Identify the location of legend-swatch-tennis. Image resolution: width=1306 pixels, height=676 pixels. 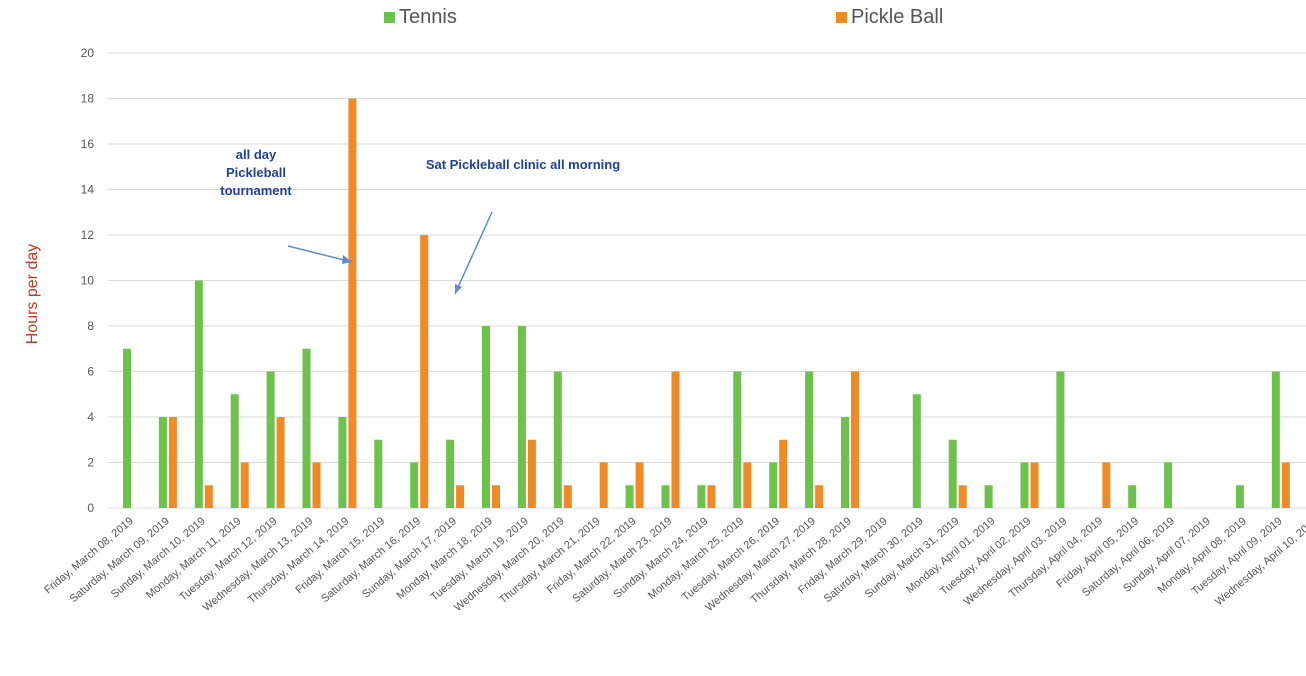
(389, 17).